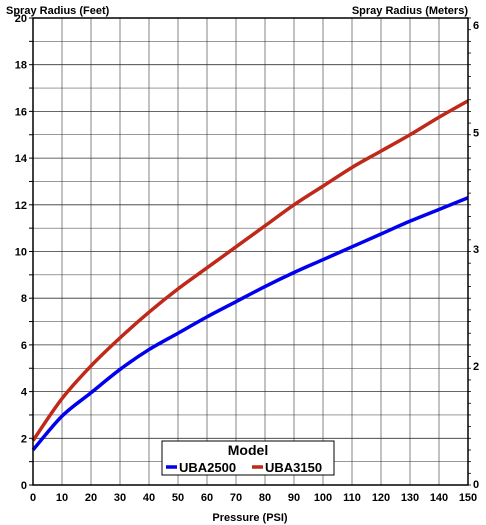  What do you see at coordinates (120, 498) in the screenshot?
I see `x-tick-label: 30` at bounding box center [120, 498].